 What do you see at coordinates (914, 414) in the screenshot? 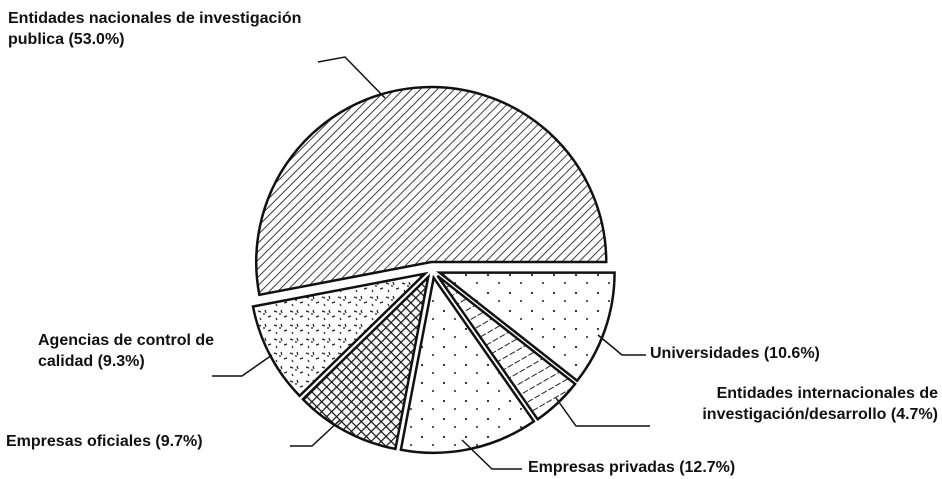
I see `value-label: (4.7%)` at bounding box center [914, 414].